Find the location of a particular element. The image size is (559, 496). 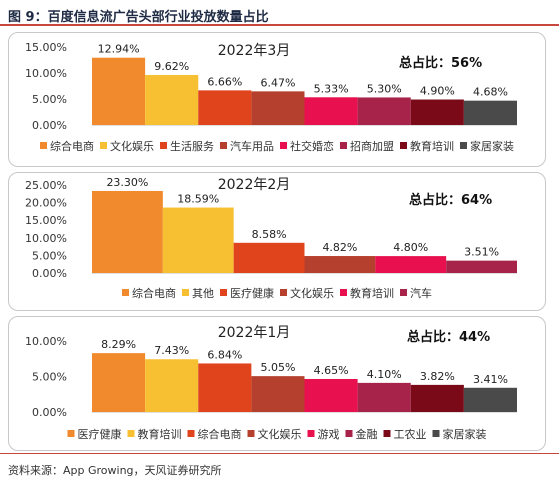

legend-label: 汽车用品 is located at coordinates (252, 146).